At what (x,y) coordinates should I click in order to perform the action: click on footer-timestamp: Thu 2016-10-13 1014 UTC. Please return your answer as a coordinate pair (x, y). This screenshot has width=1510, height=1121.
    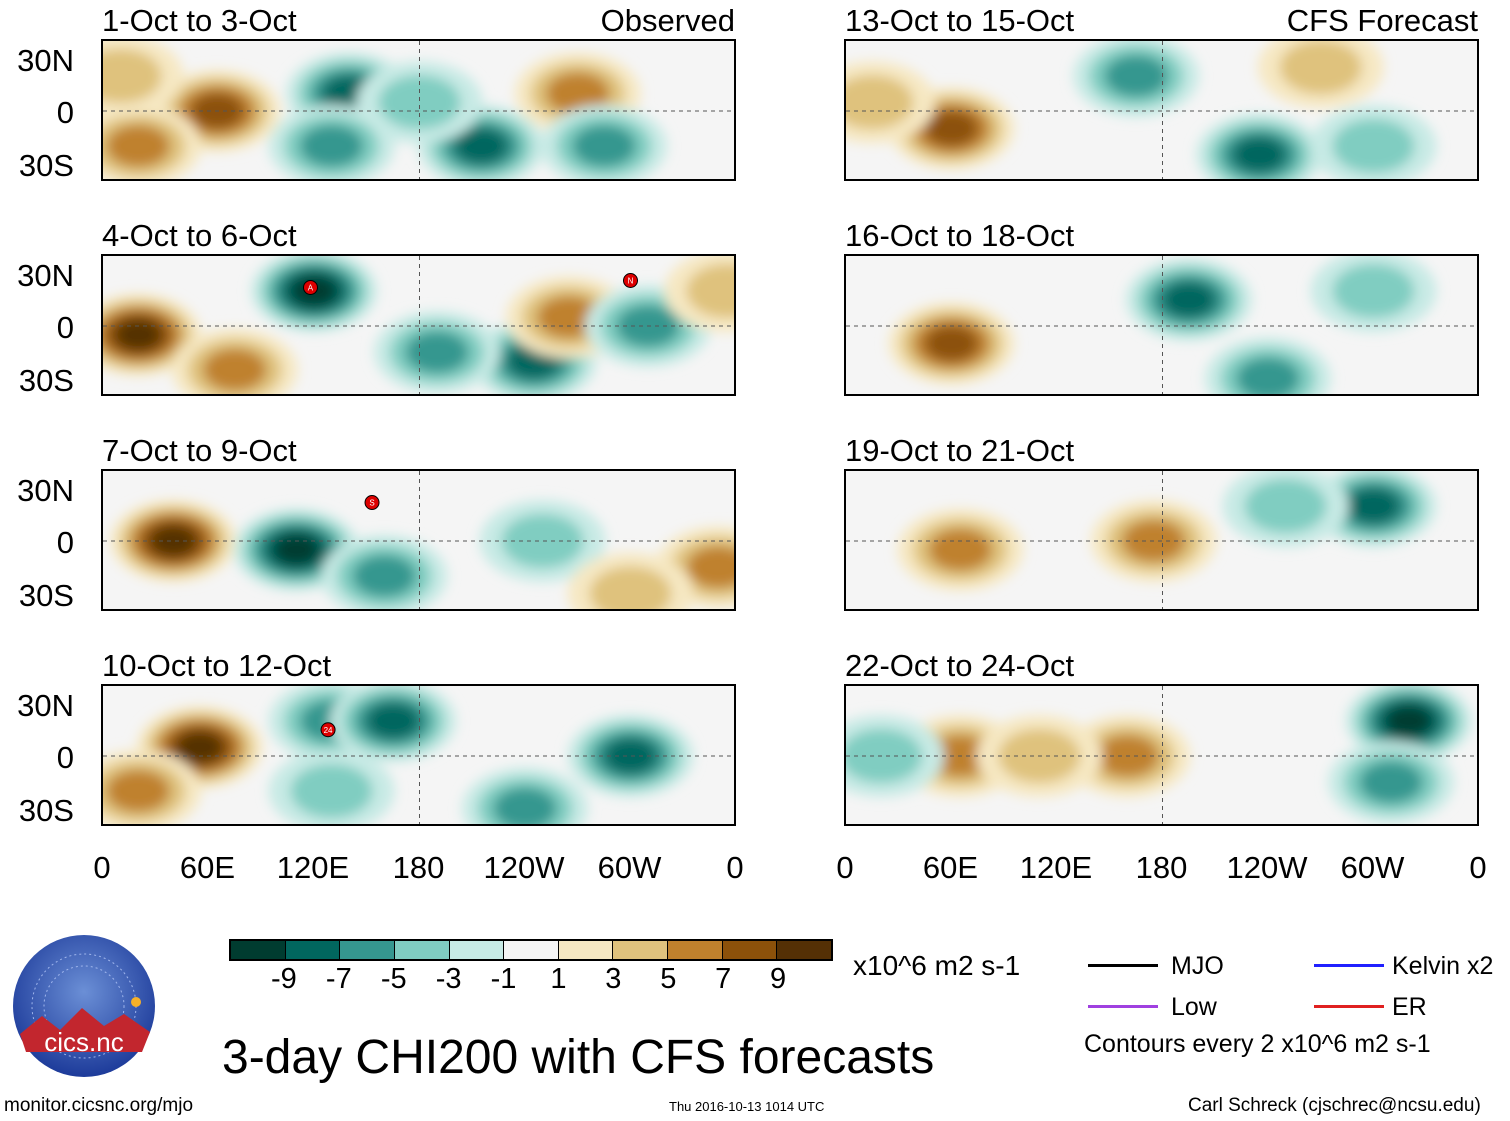
    Looking at the image, I should click on (747, 1106).